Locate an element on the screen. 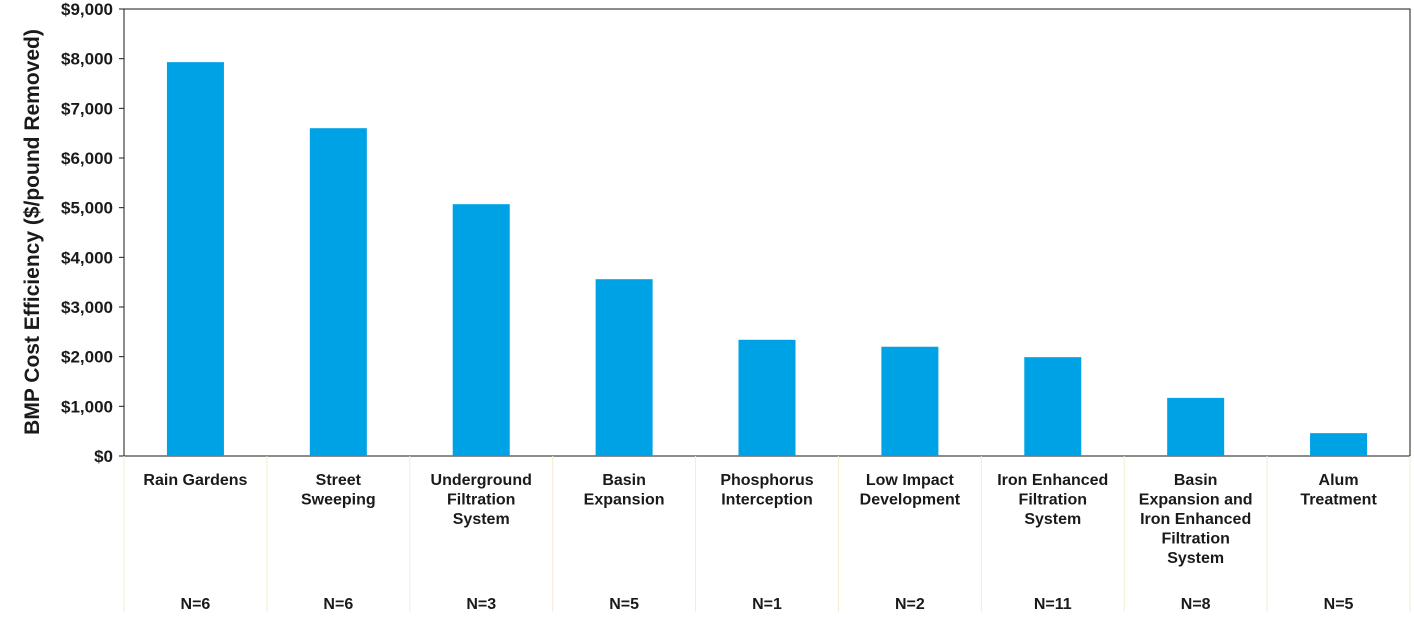 This screenshot has width=1414, height=620. y-tick-label: $0 is located at coordinates (103, 456).